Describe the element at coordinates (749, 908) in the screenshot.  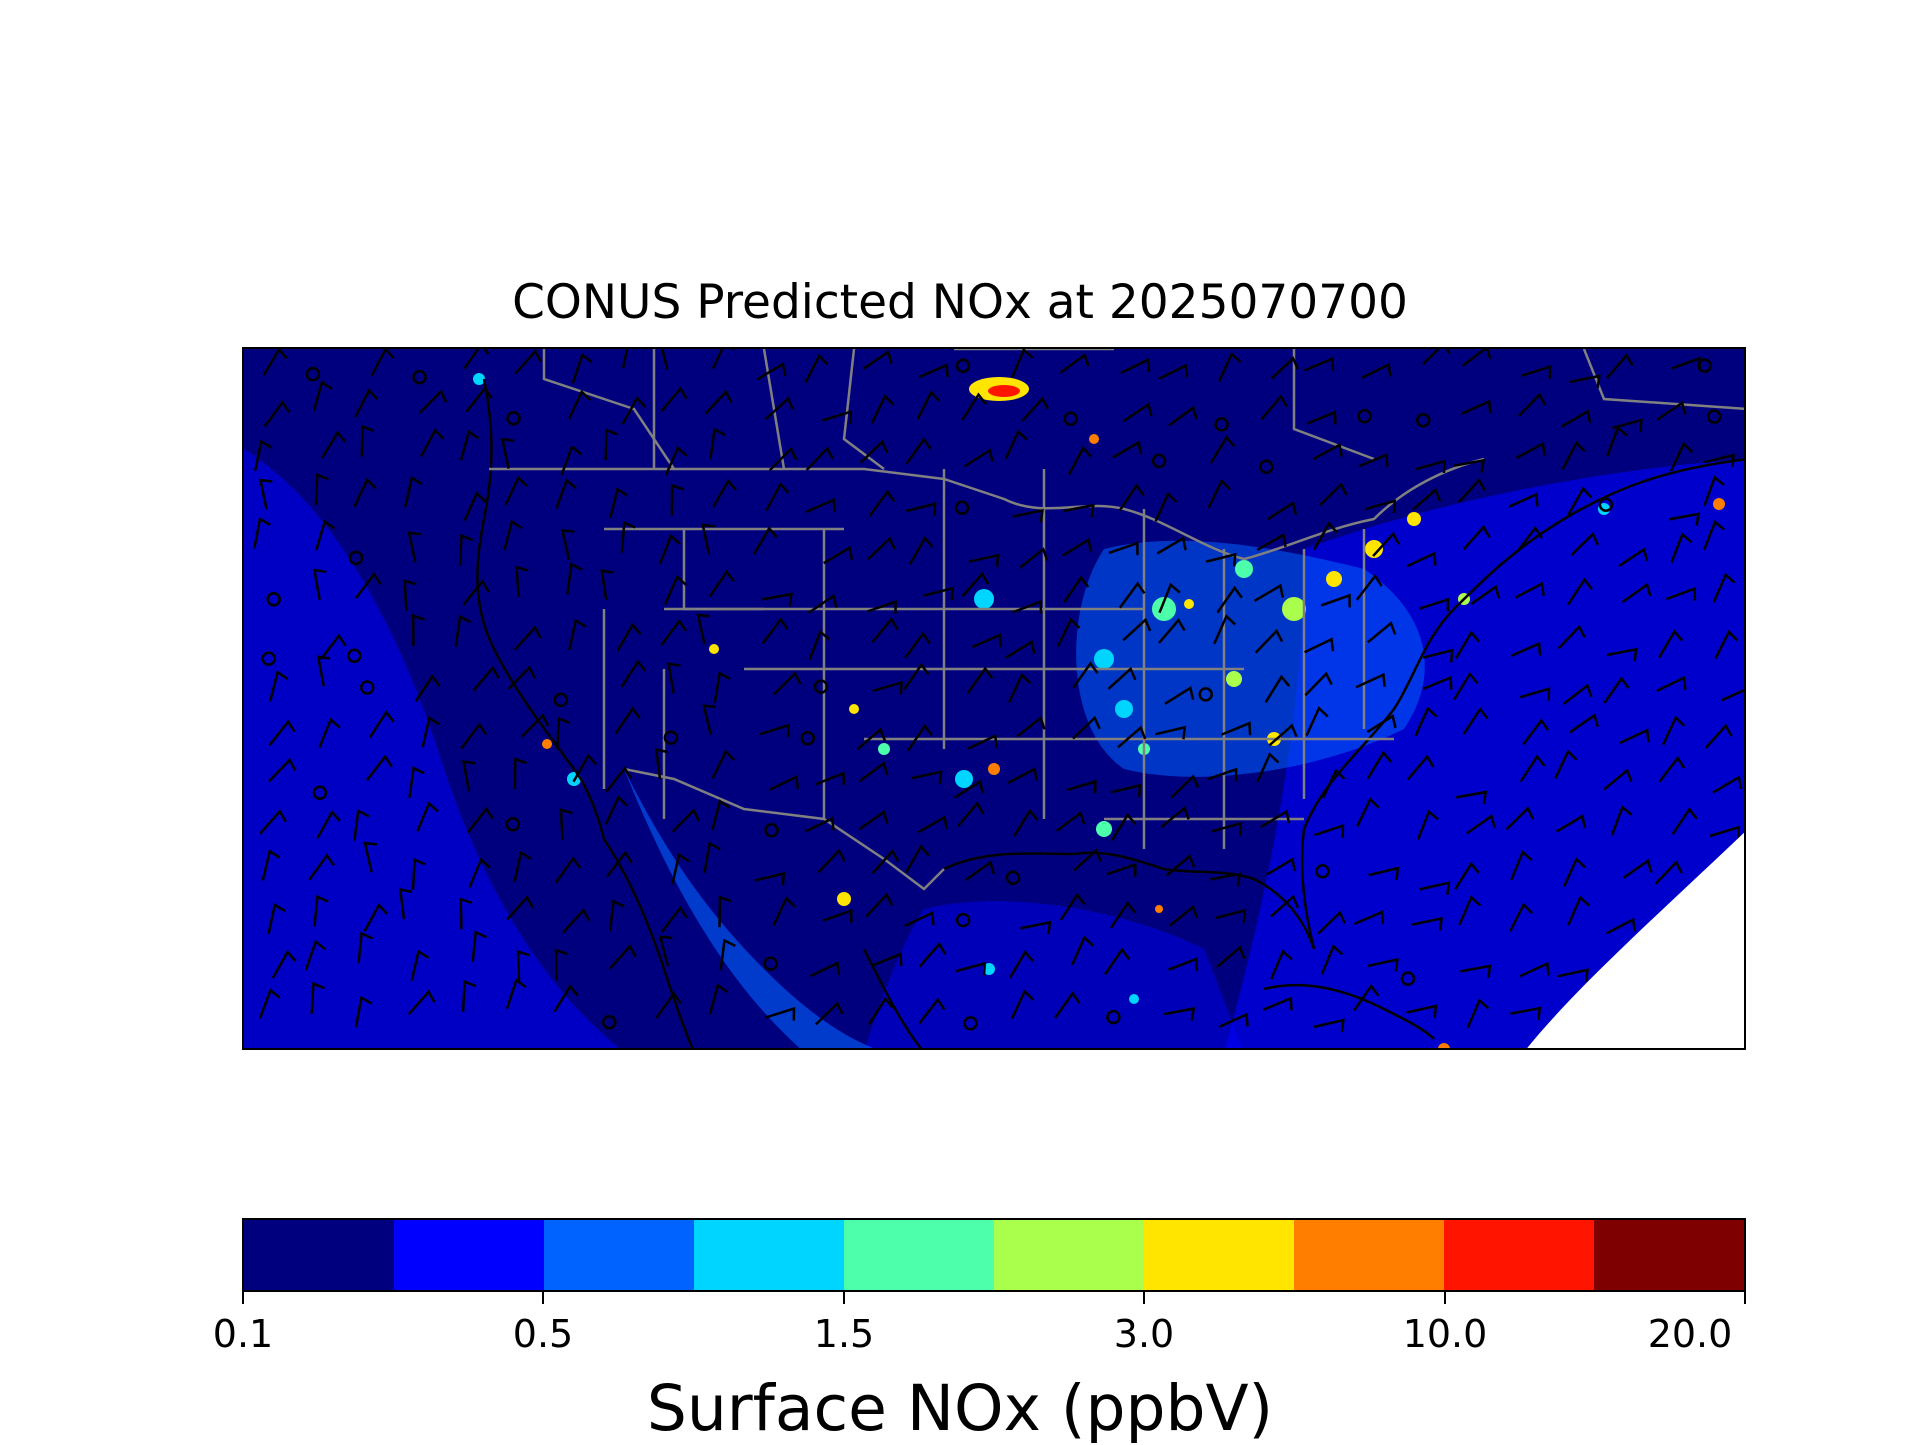
I see `mexico-coast-band` at that location.